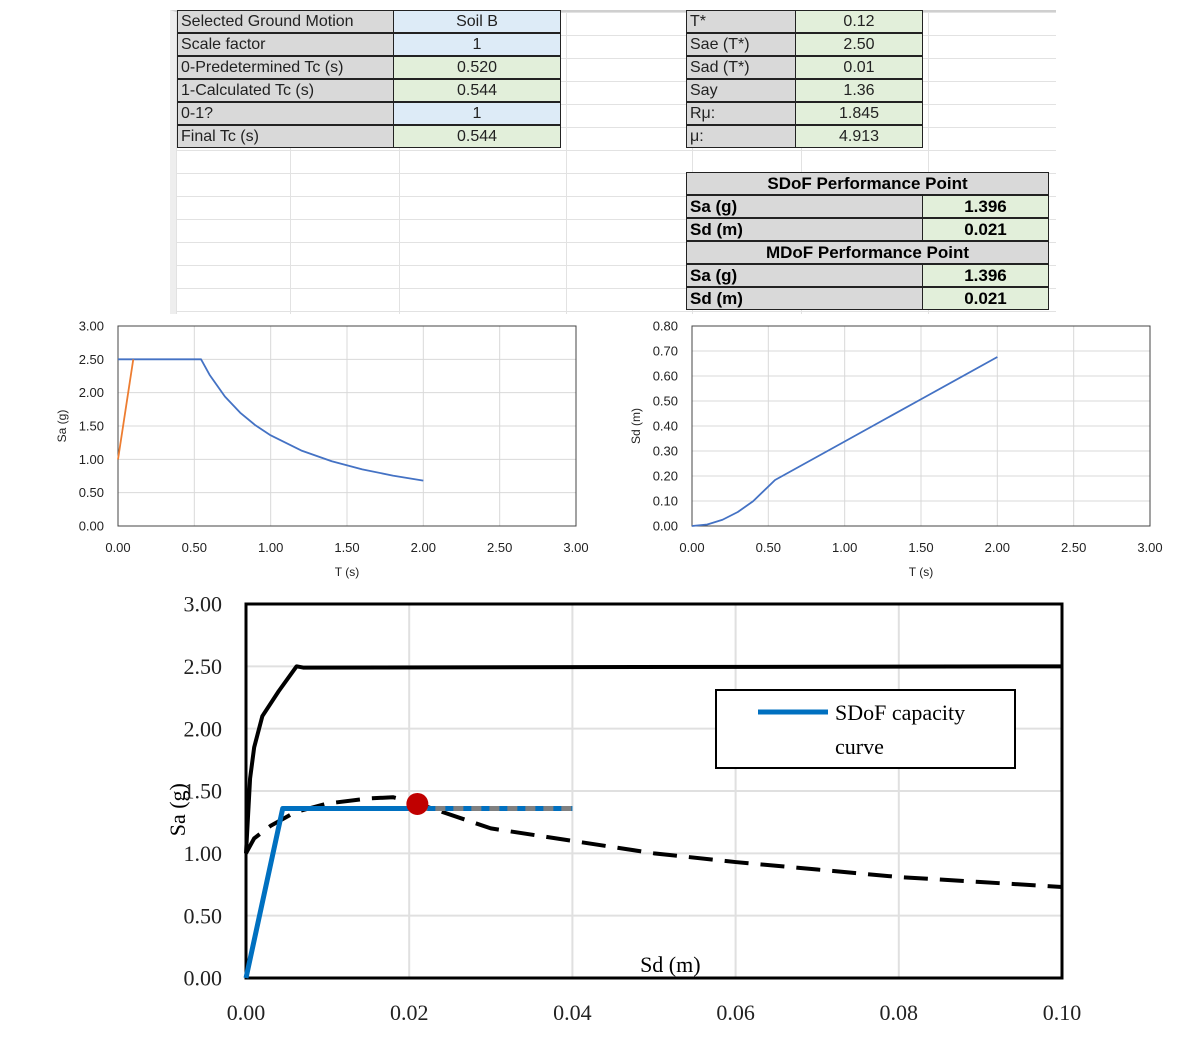 The height and width of the screenshot is (1040, 1180). Describe the element at coordinates (665, 451) in the screenshot. I see `y-tick-label: 0.30` at that location.